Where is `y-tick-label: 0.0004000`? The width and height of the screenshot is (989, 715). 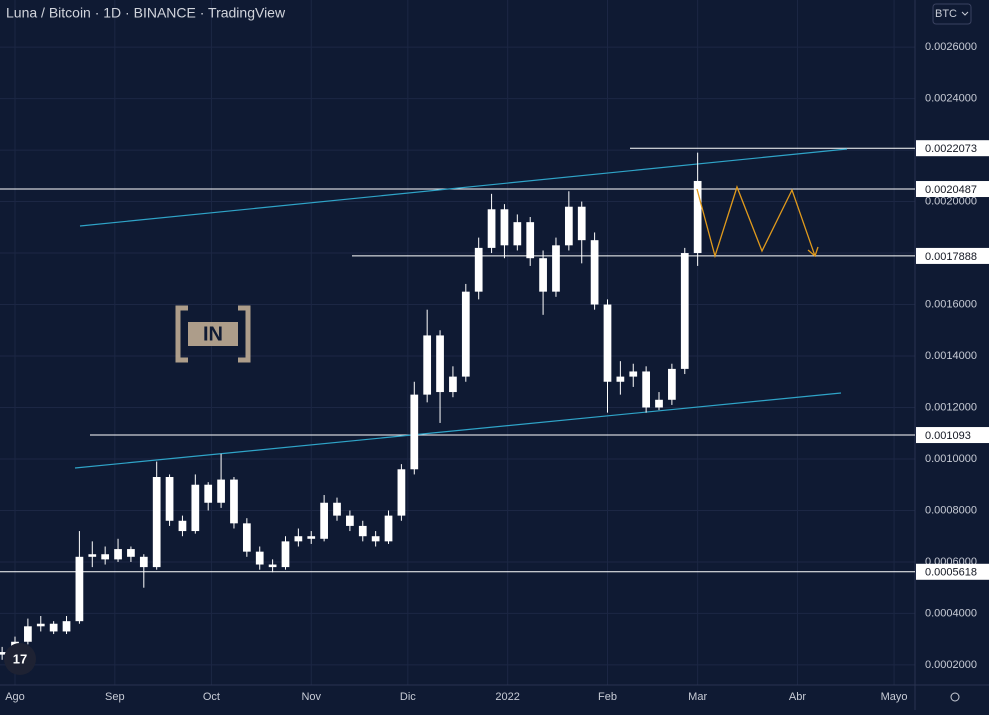 y-tick-label: 0.0004000 is located at coordinates (951, 613).